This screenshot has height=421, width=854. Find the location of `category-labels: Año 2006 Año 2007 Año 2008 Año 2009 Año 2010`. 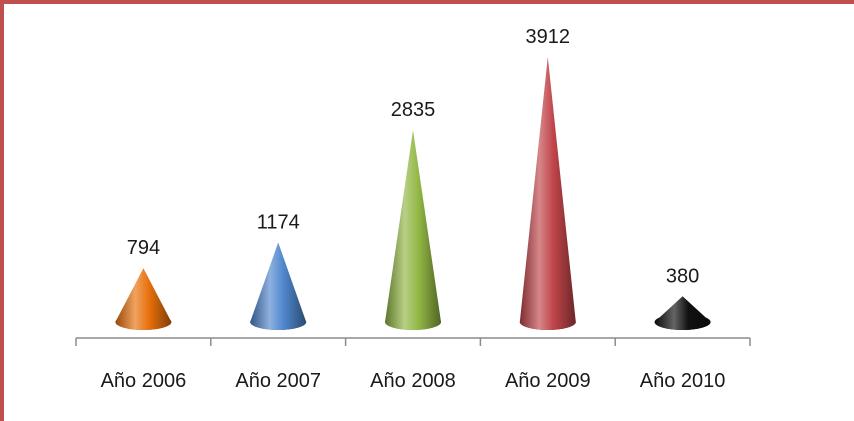

category-labels: Año 2006 Año 2007 Año 2008 Año 2009 Año 2010 is located at coordinates (413, 381).